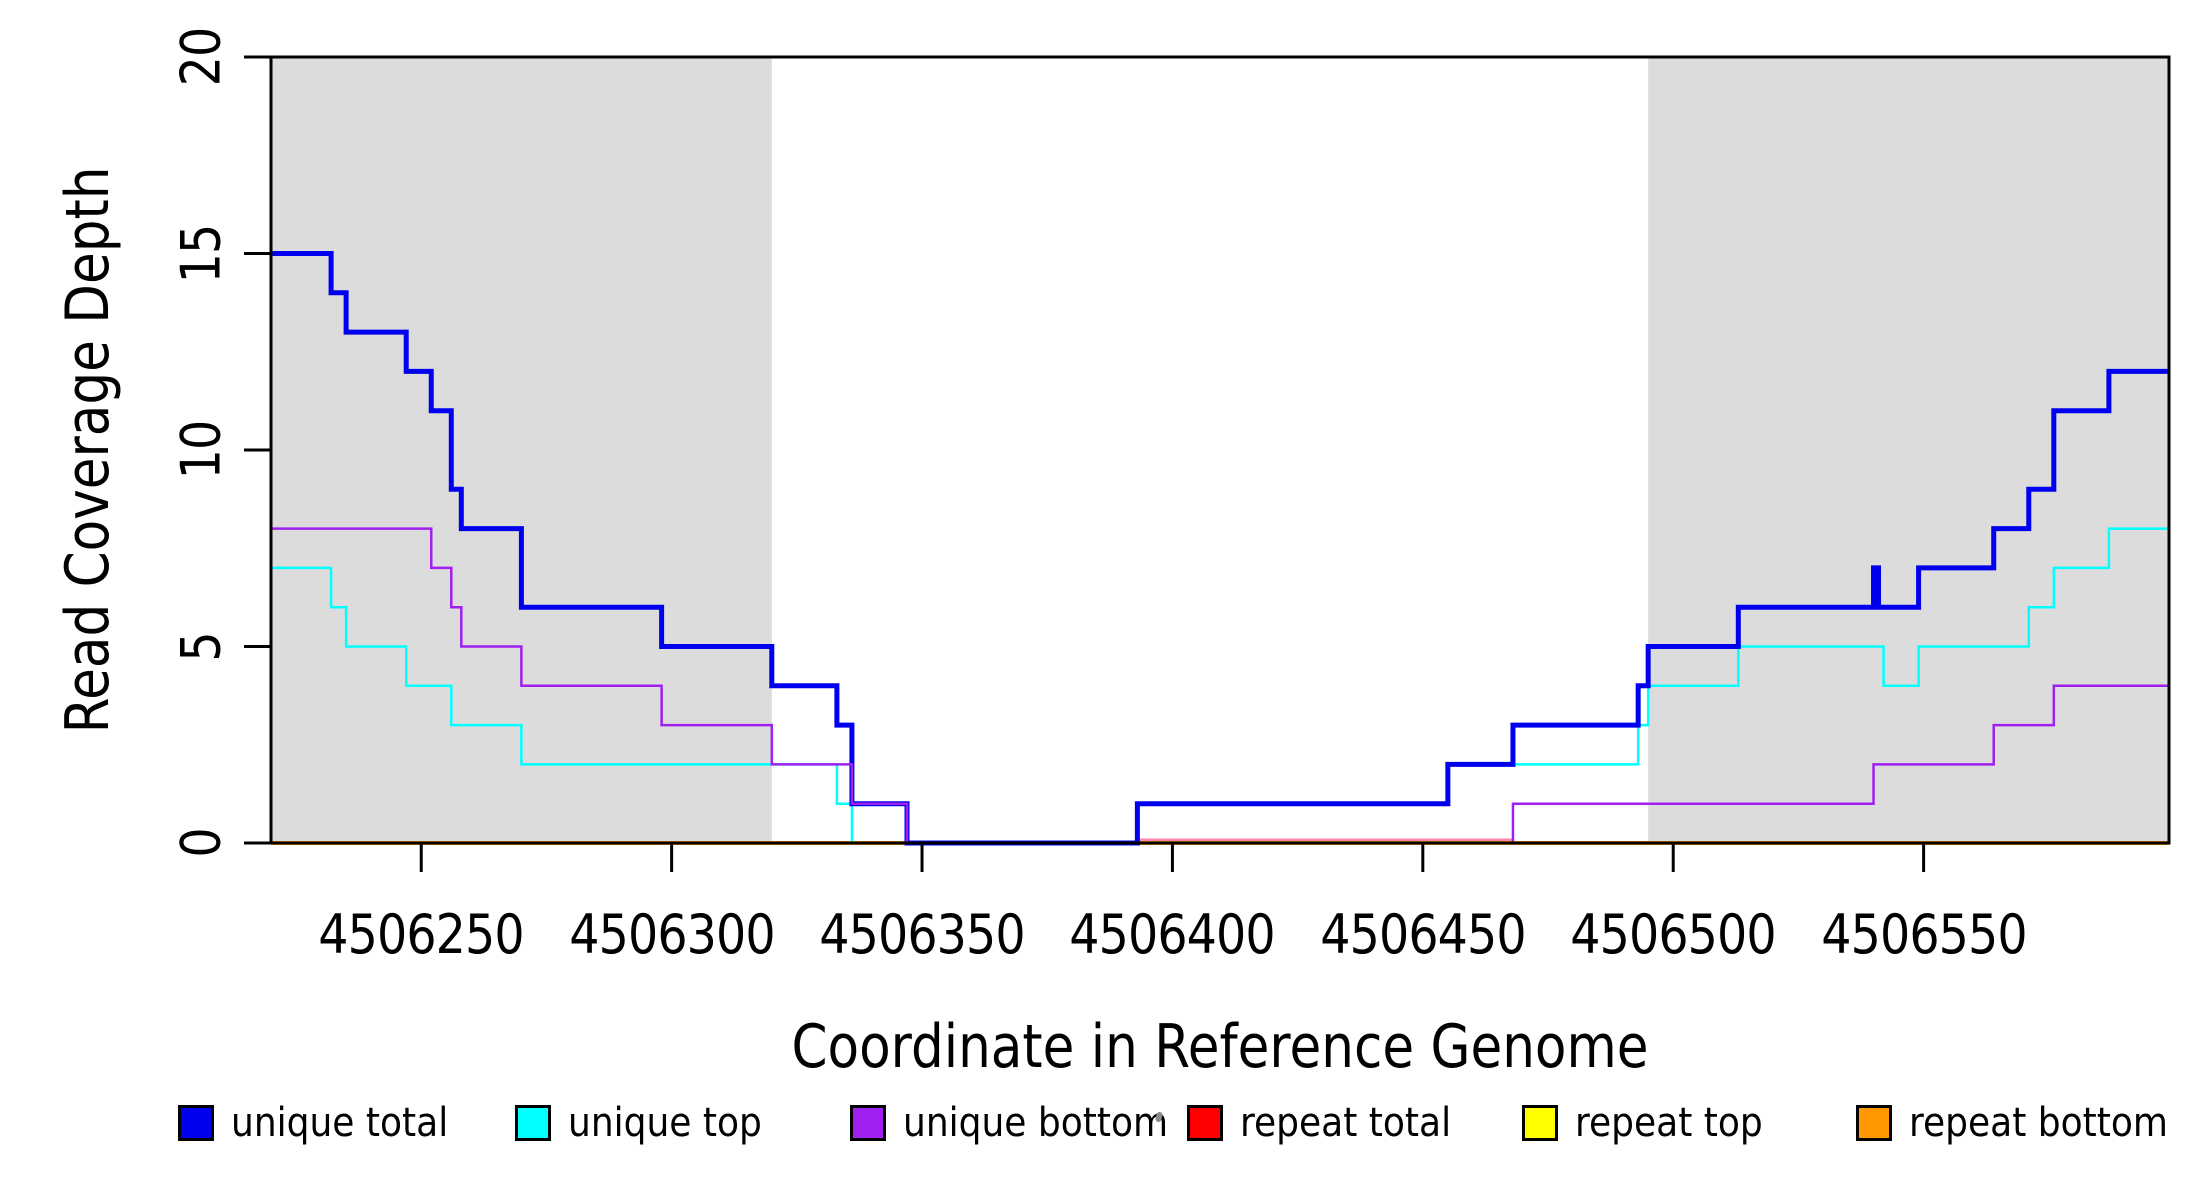  I want to click on legend-item-repeat-total: repeat total, so click(1331, 1123).